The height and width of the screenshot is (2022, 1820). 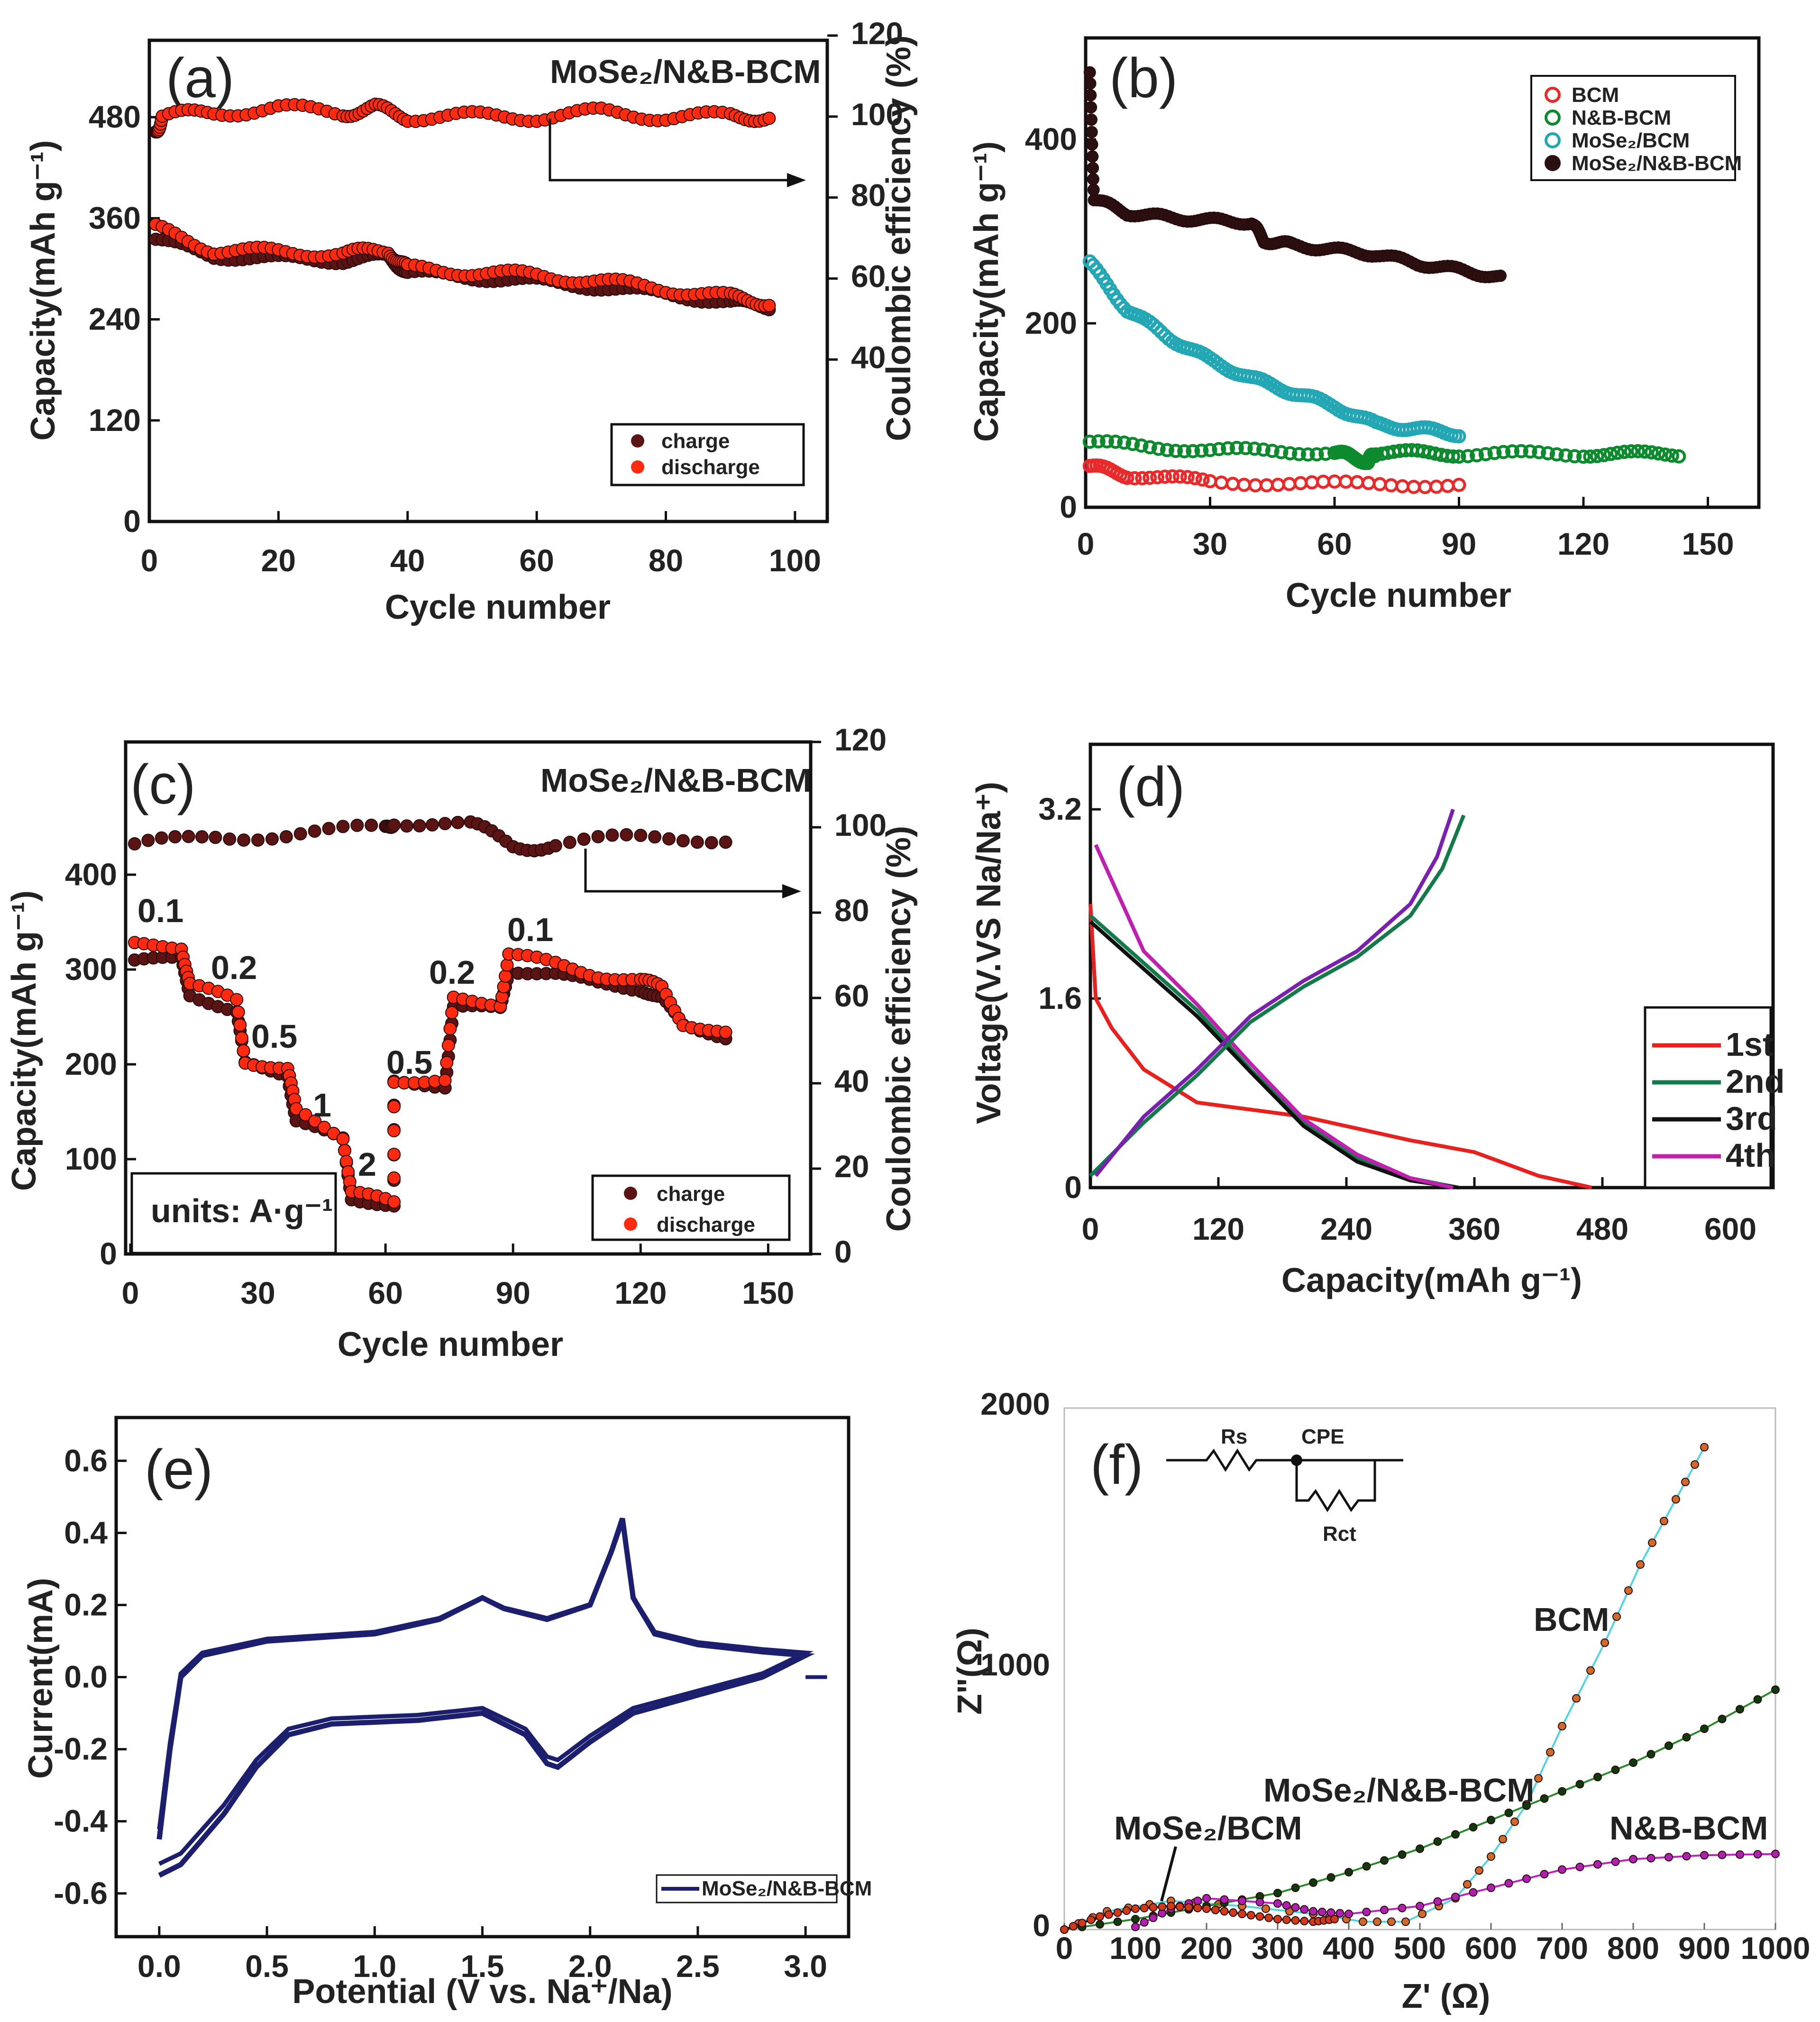 I want to click on a-xlabel: Cycle number, so click(x=498, y=607).